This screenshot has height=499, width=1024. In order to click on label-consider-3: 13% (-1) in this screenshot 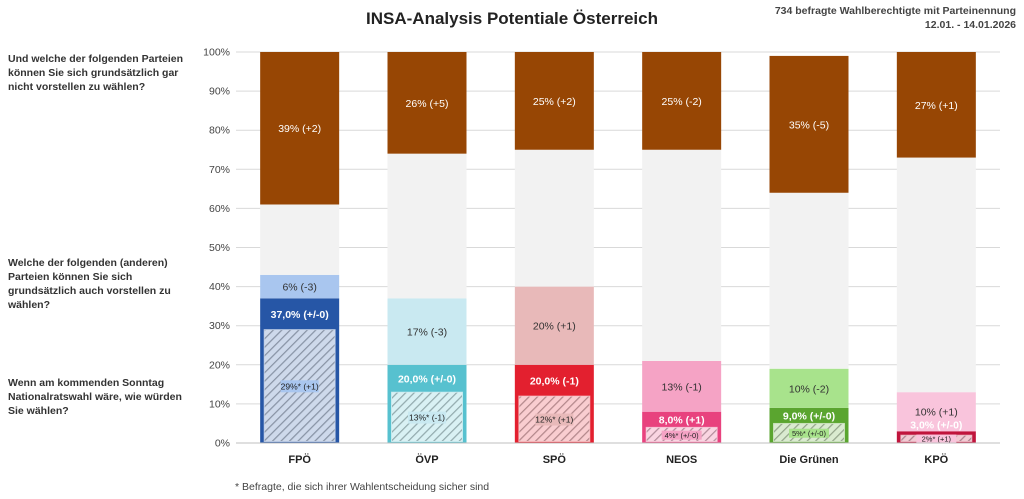, I will do `click(682, 387)`.